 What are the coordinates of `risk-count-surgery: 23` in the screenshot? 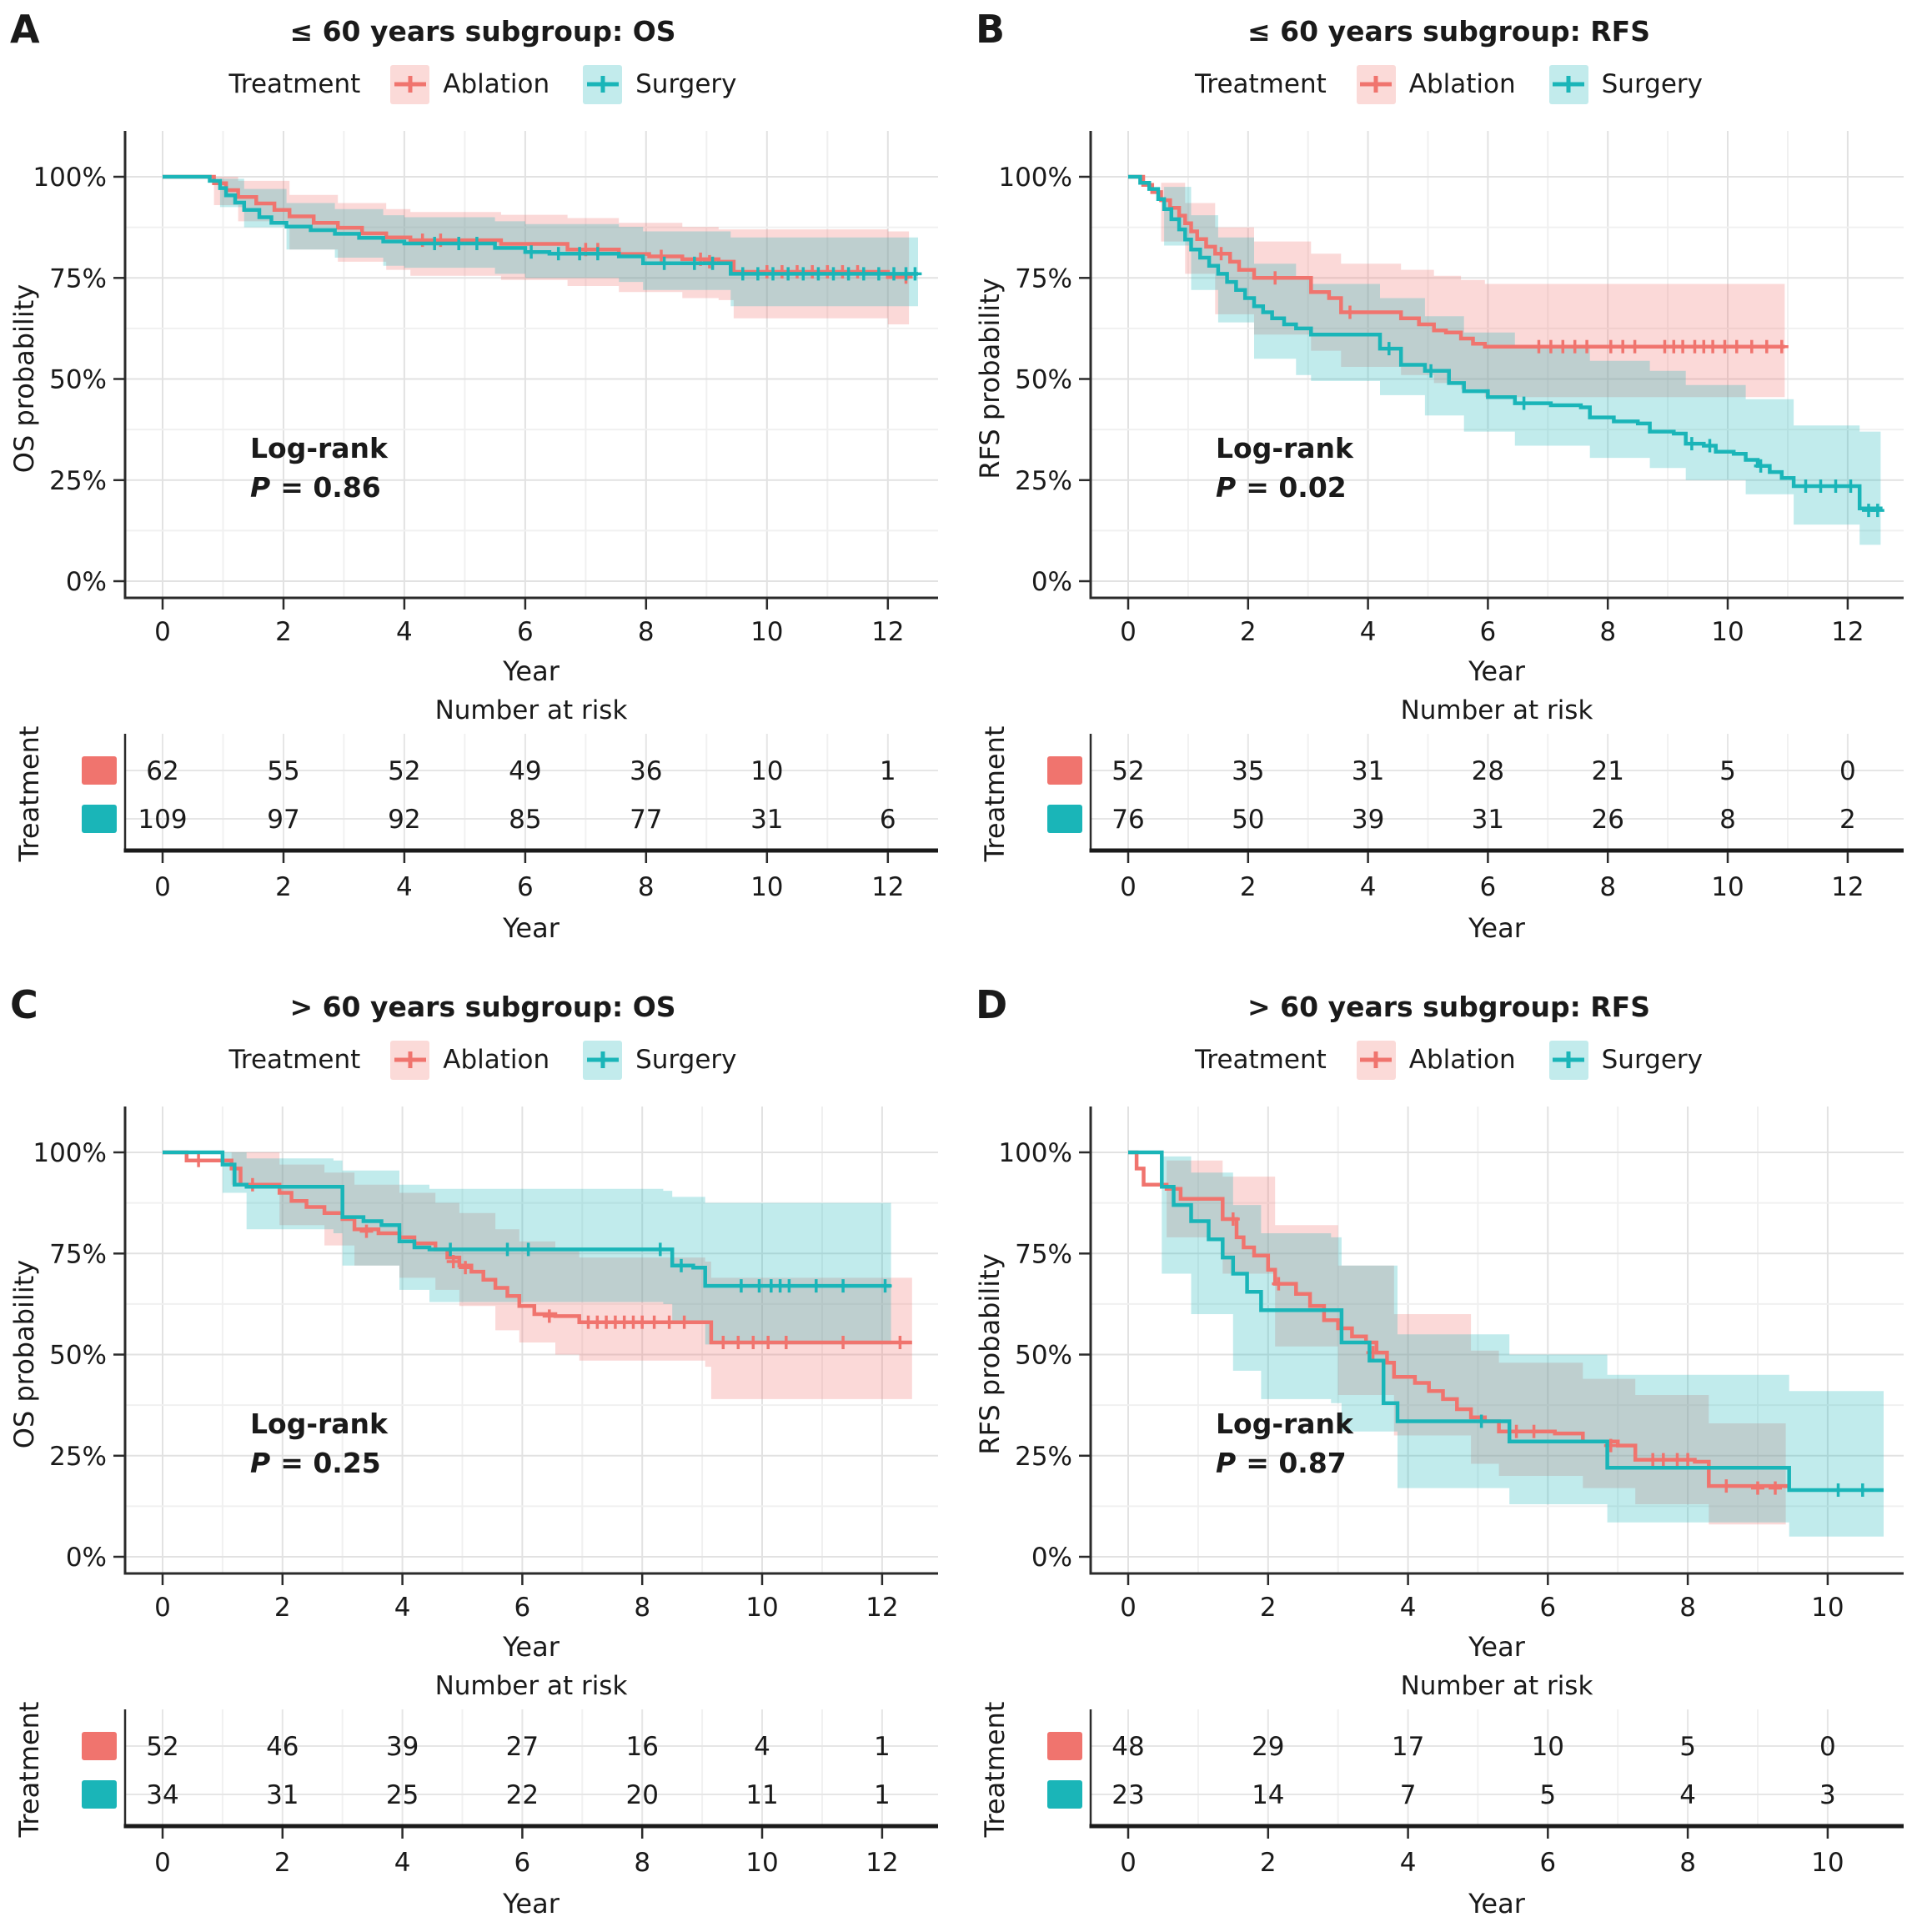 It's located at (1128, 1795).